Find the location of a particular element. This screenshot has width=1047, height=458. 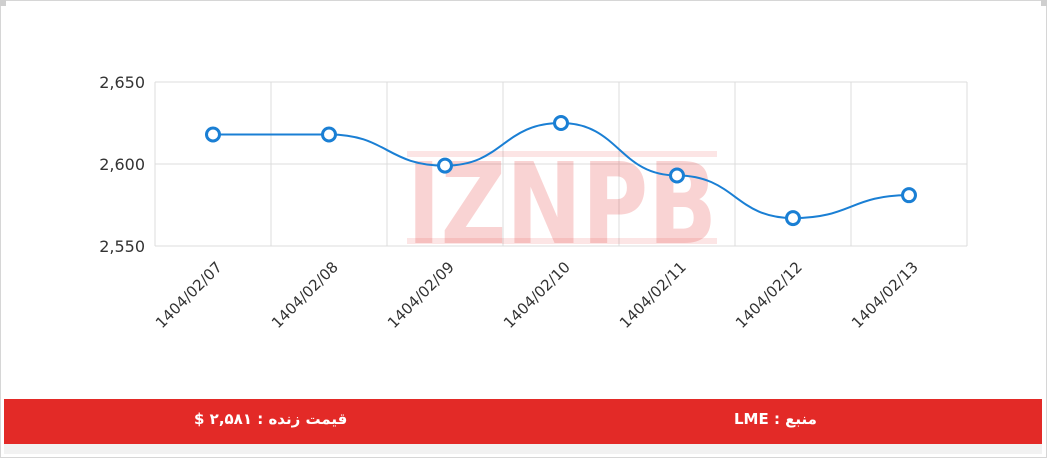

watermark-logo: IZNPB is located at coordinates (562, 205).